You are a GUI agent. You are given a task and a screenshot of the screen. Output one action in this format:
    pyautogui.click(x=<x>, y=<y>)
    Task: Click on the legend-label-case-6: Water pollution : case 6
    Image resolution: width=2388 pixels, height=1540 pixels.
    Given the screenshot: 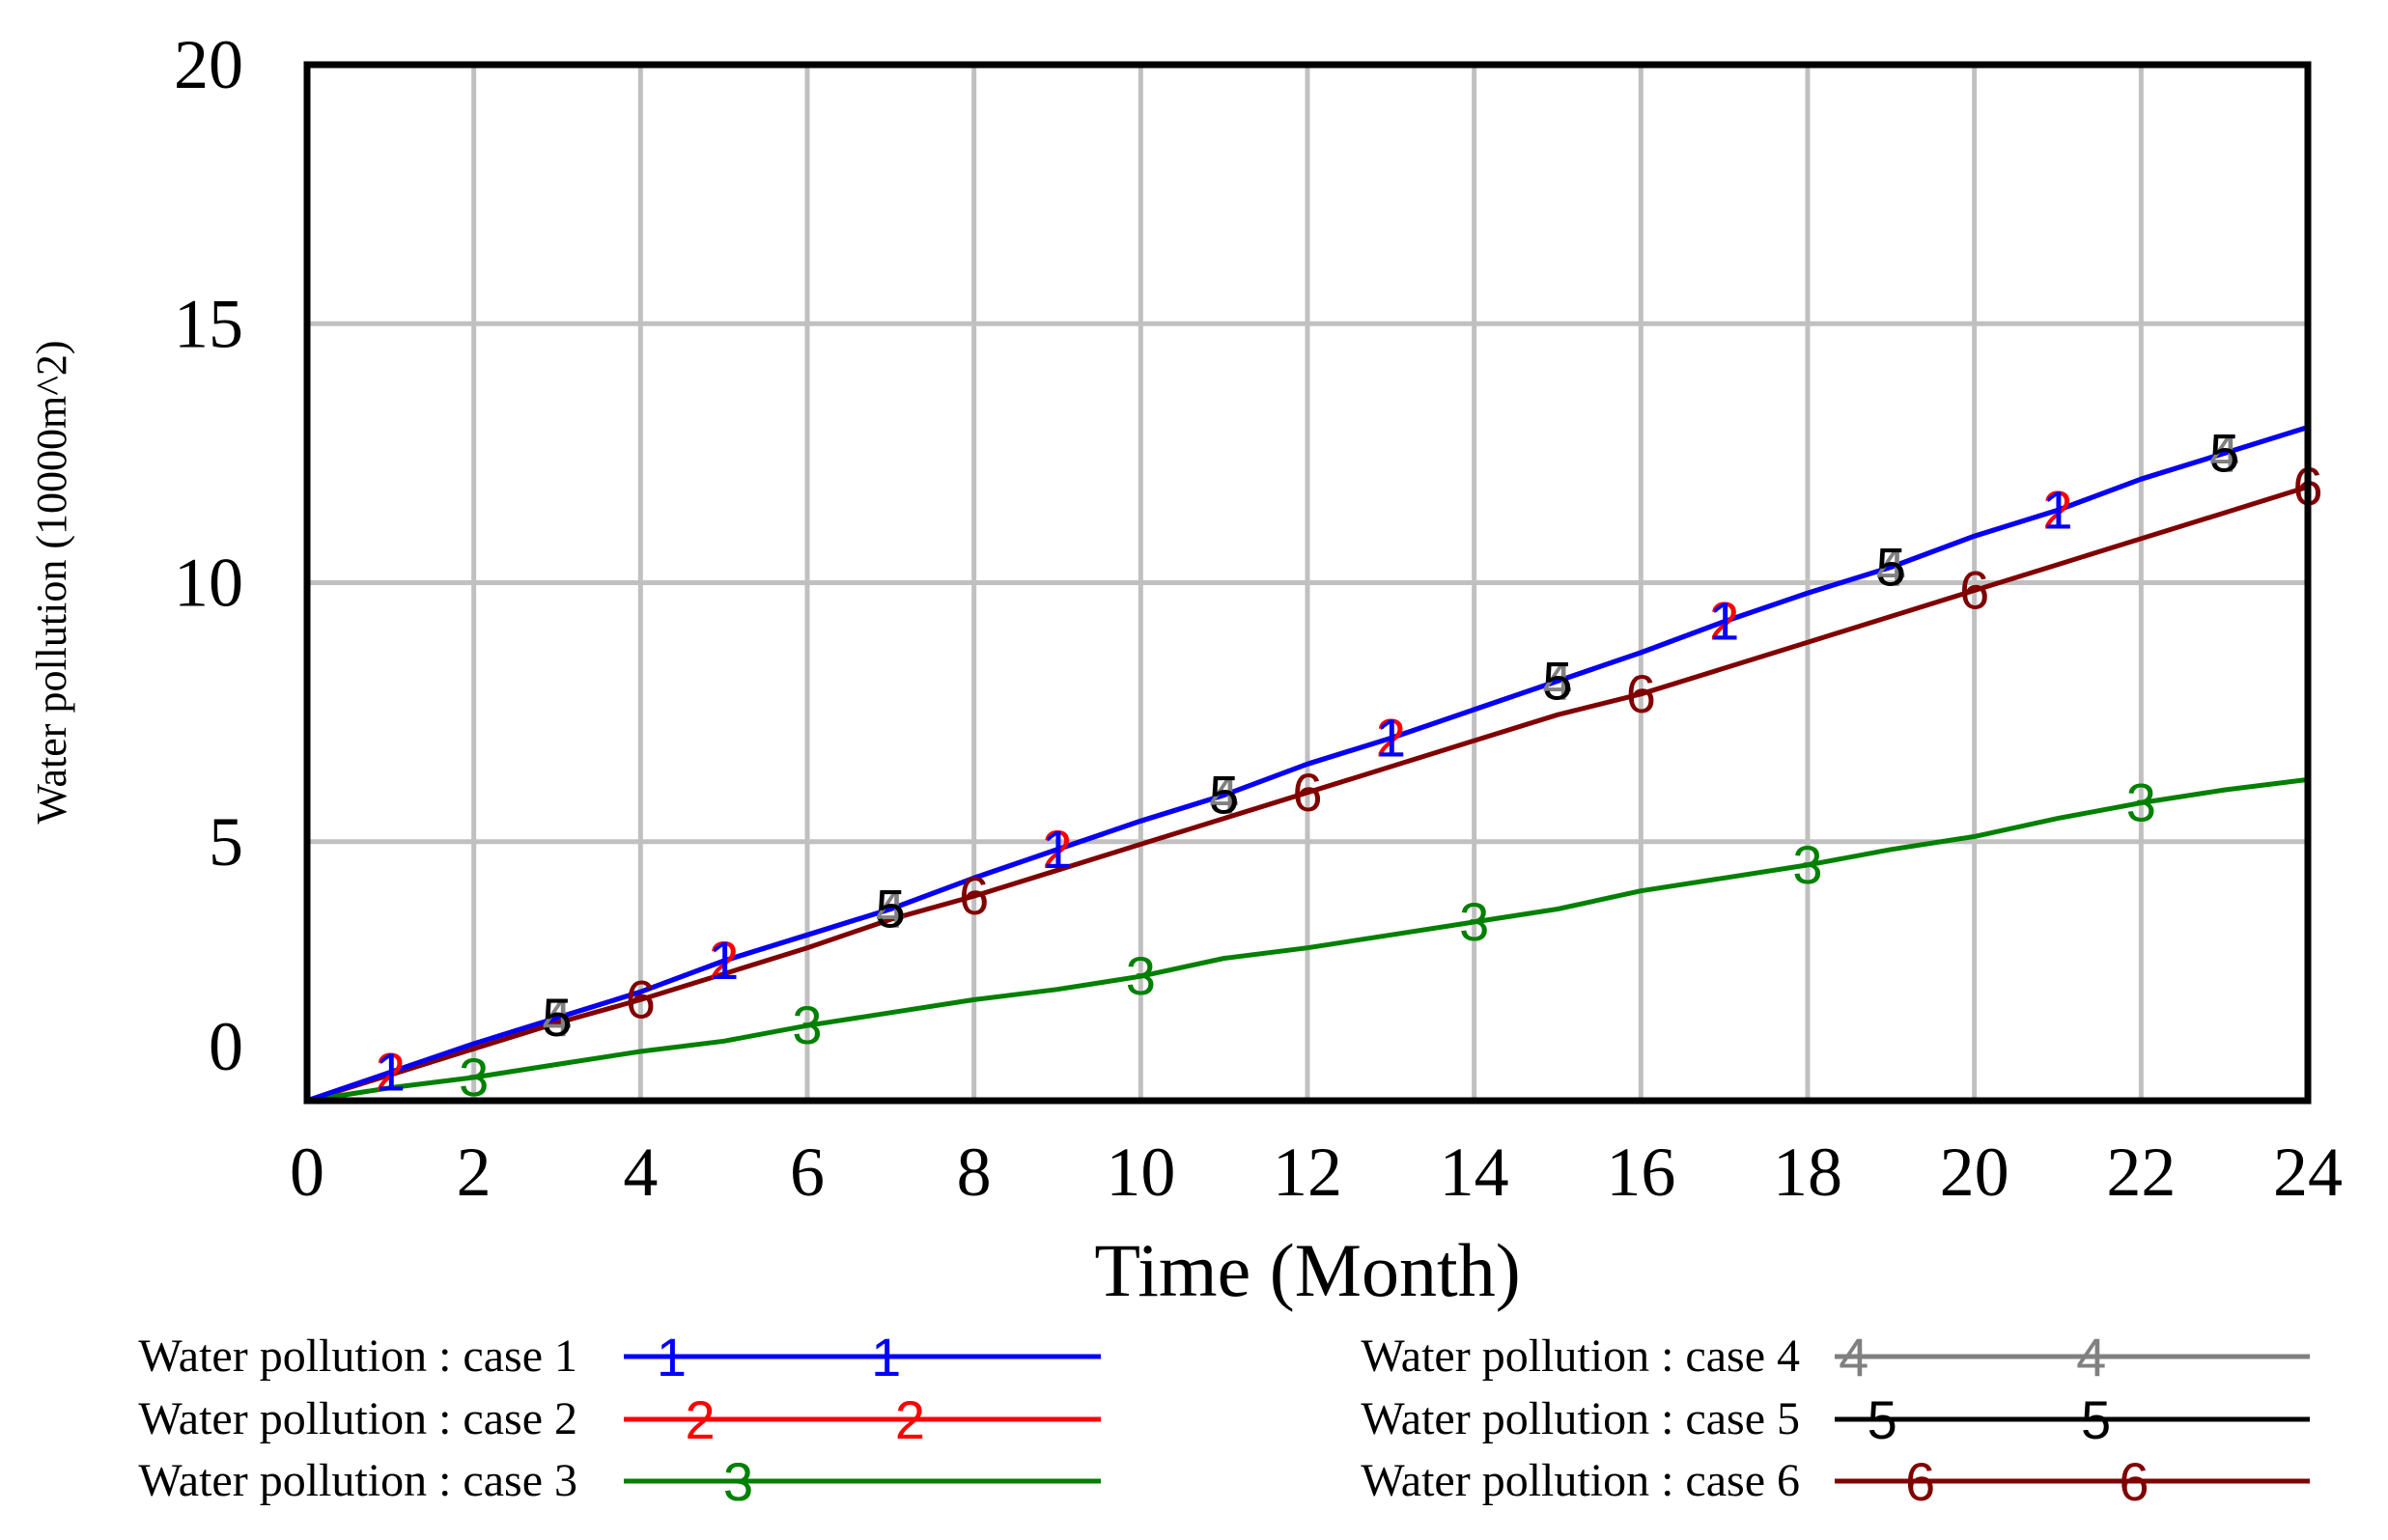 What is the action you would take?
    pyautogui.click(x=1581, y=1481)
    